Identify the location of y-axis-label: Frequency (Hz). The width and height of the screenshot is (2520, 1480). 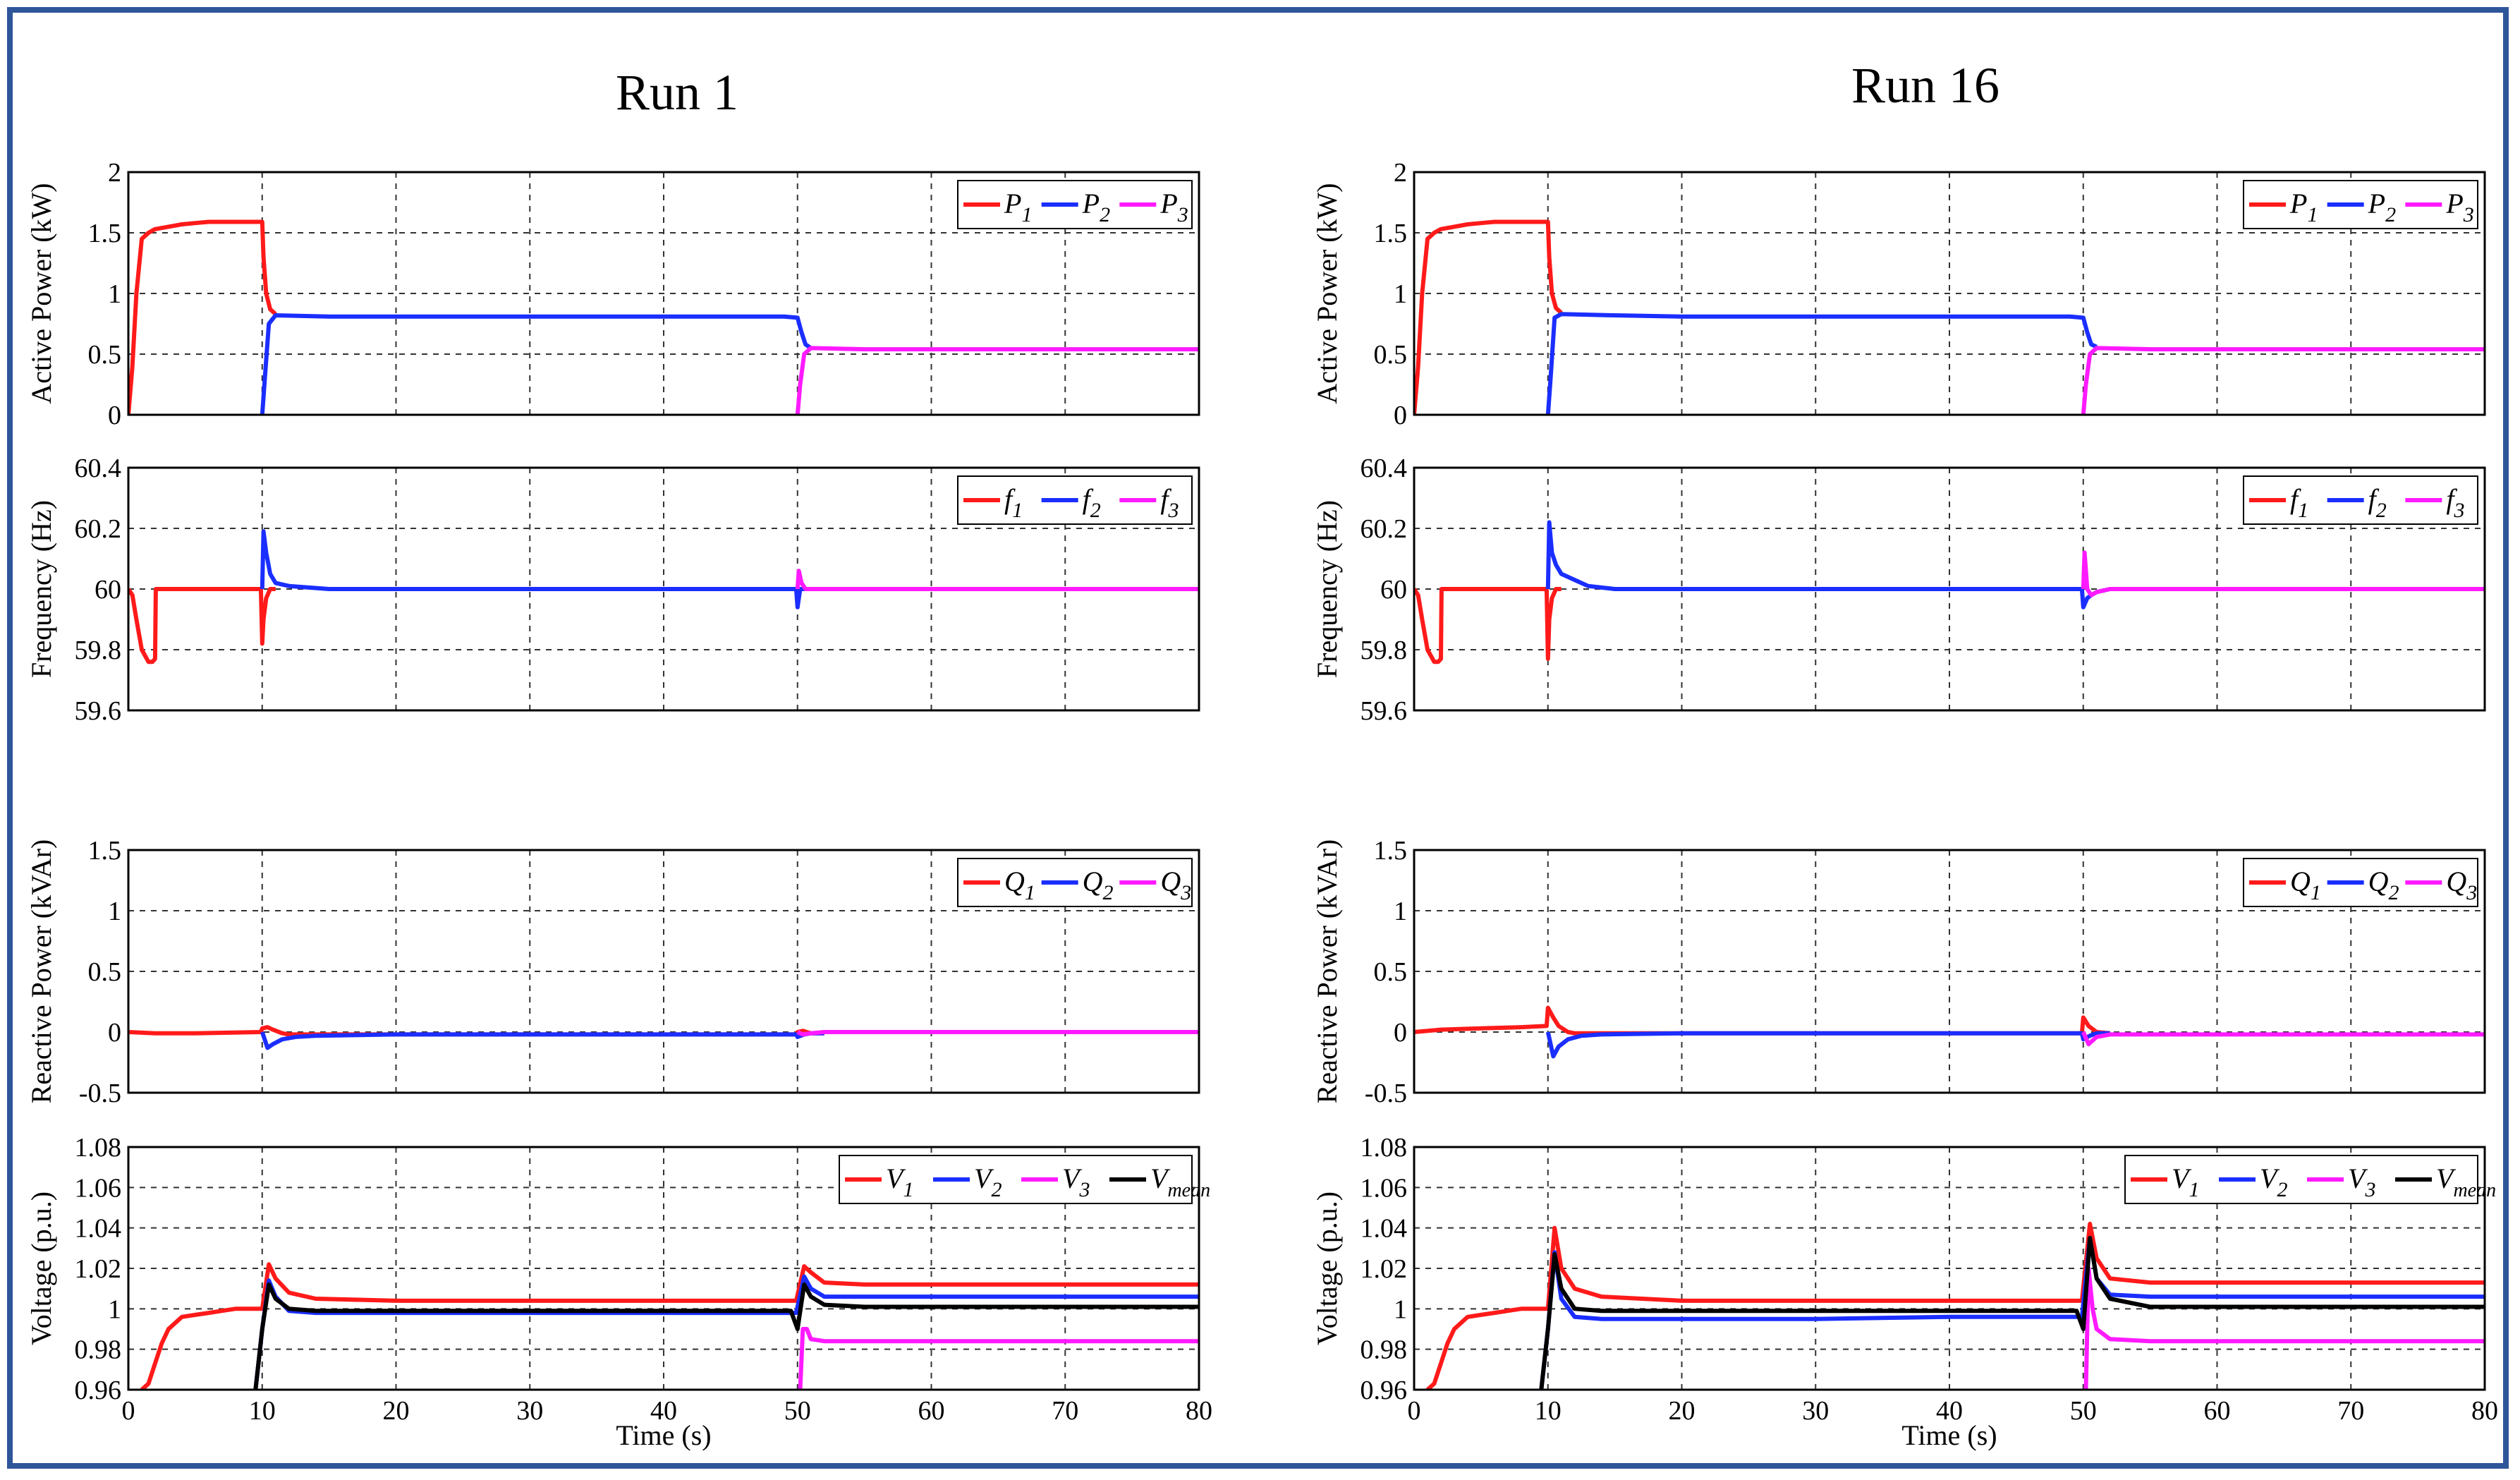
(41, 589).